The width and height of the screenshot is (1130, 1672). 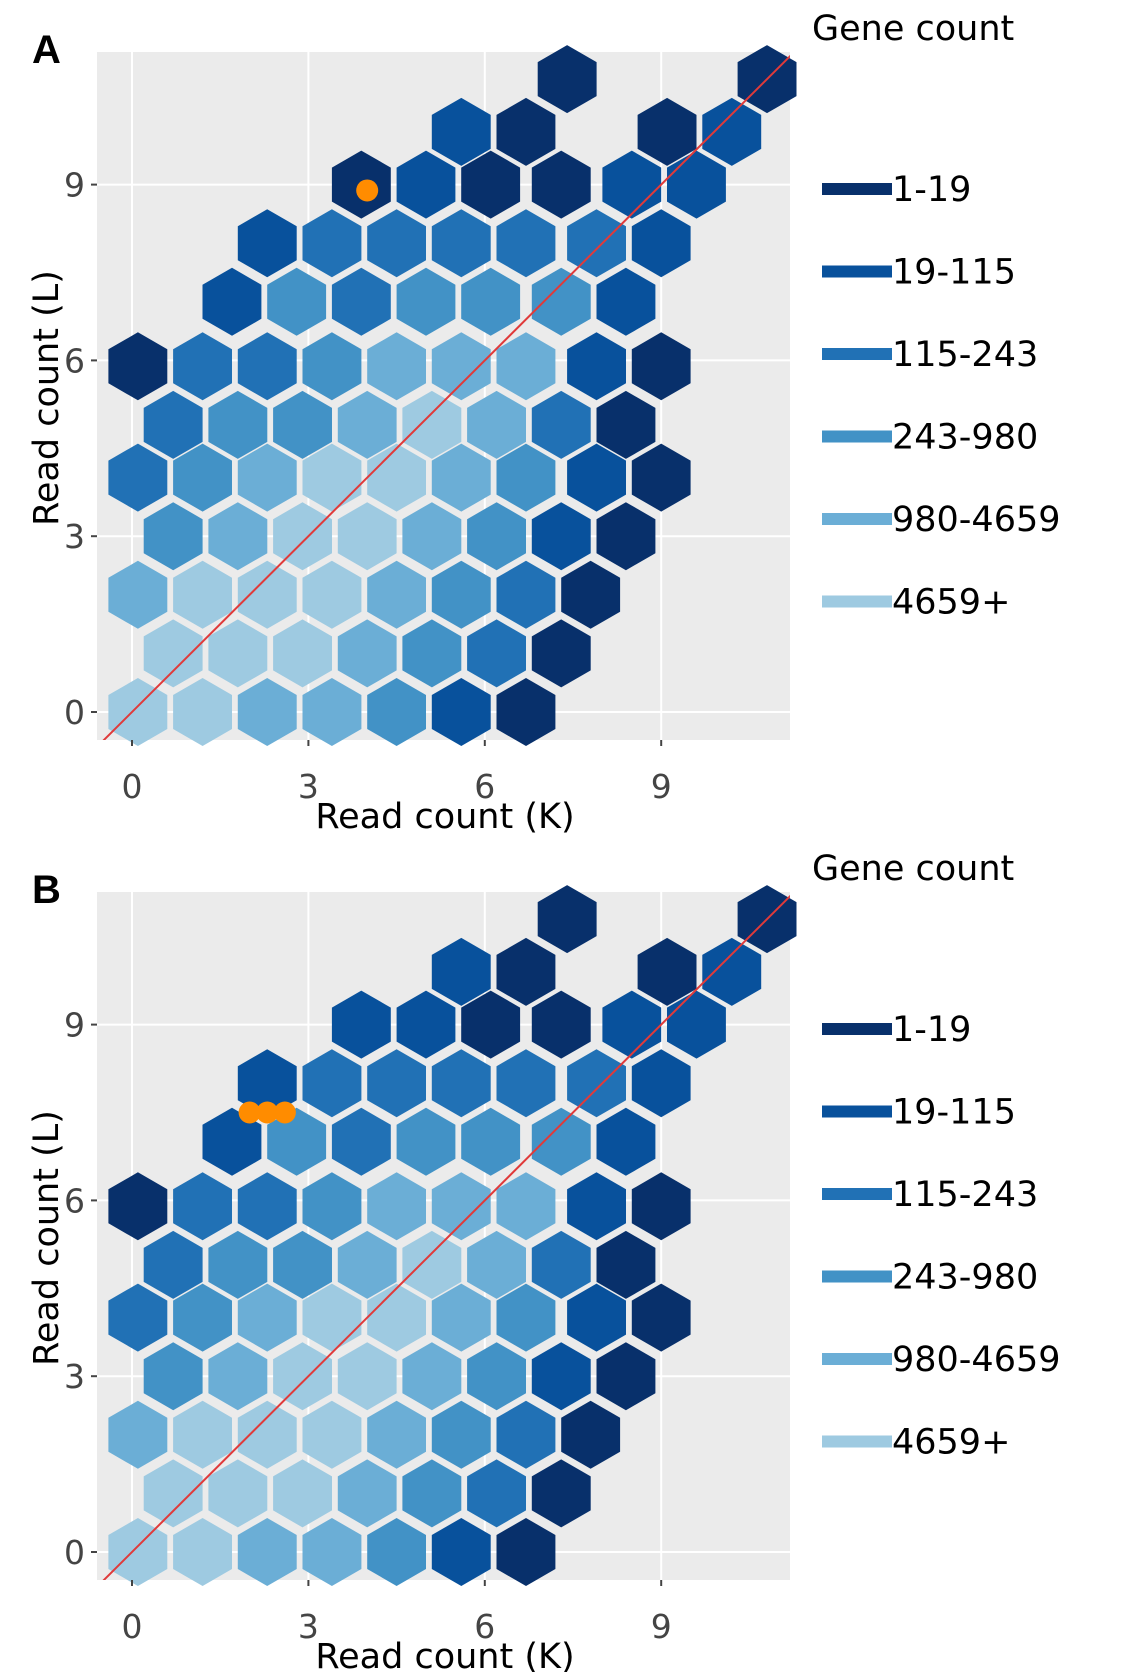 What do you see at coordinates (47, 1238) in the screenshot?
I see `y-axis-title: Read count (L)` at bounding box center [47, 1238].